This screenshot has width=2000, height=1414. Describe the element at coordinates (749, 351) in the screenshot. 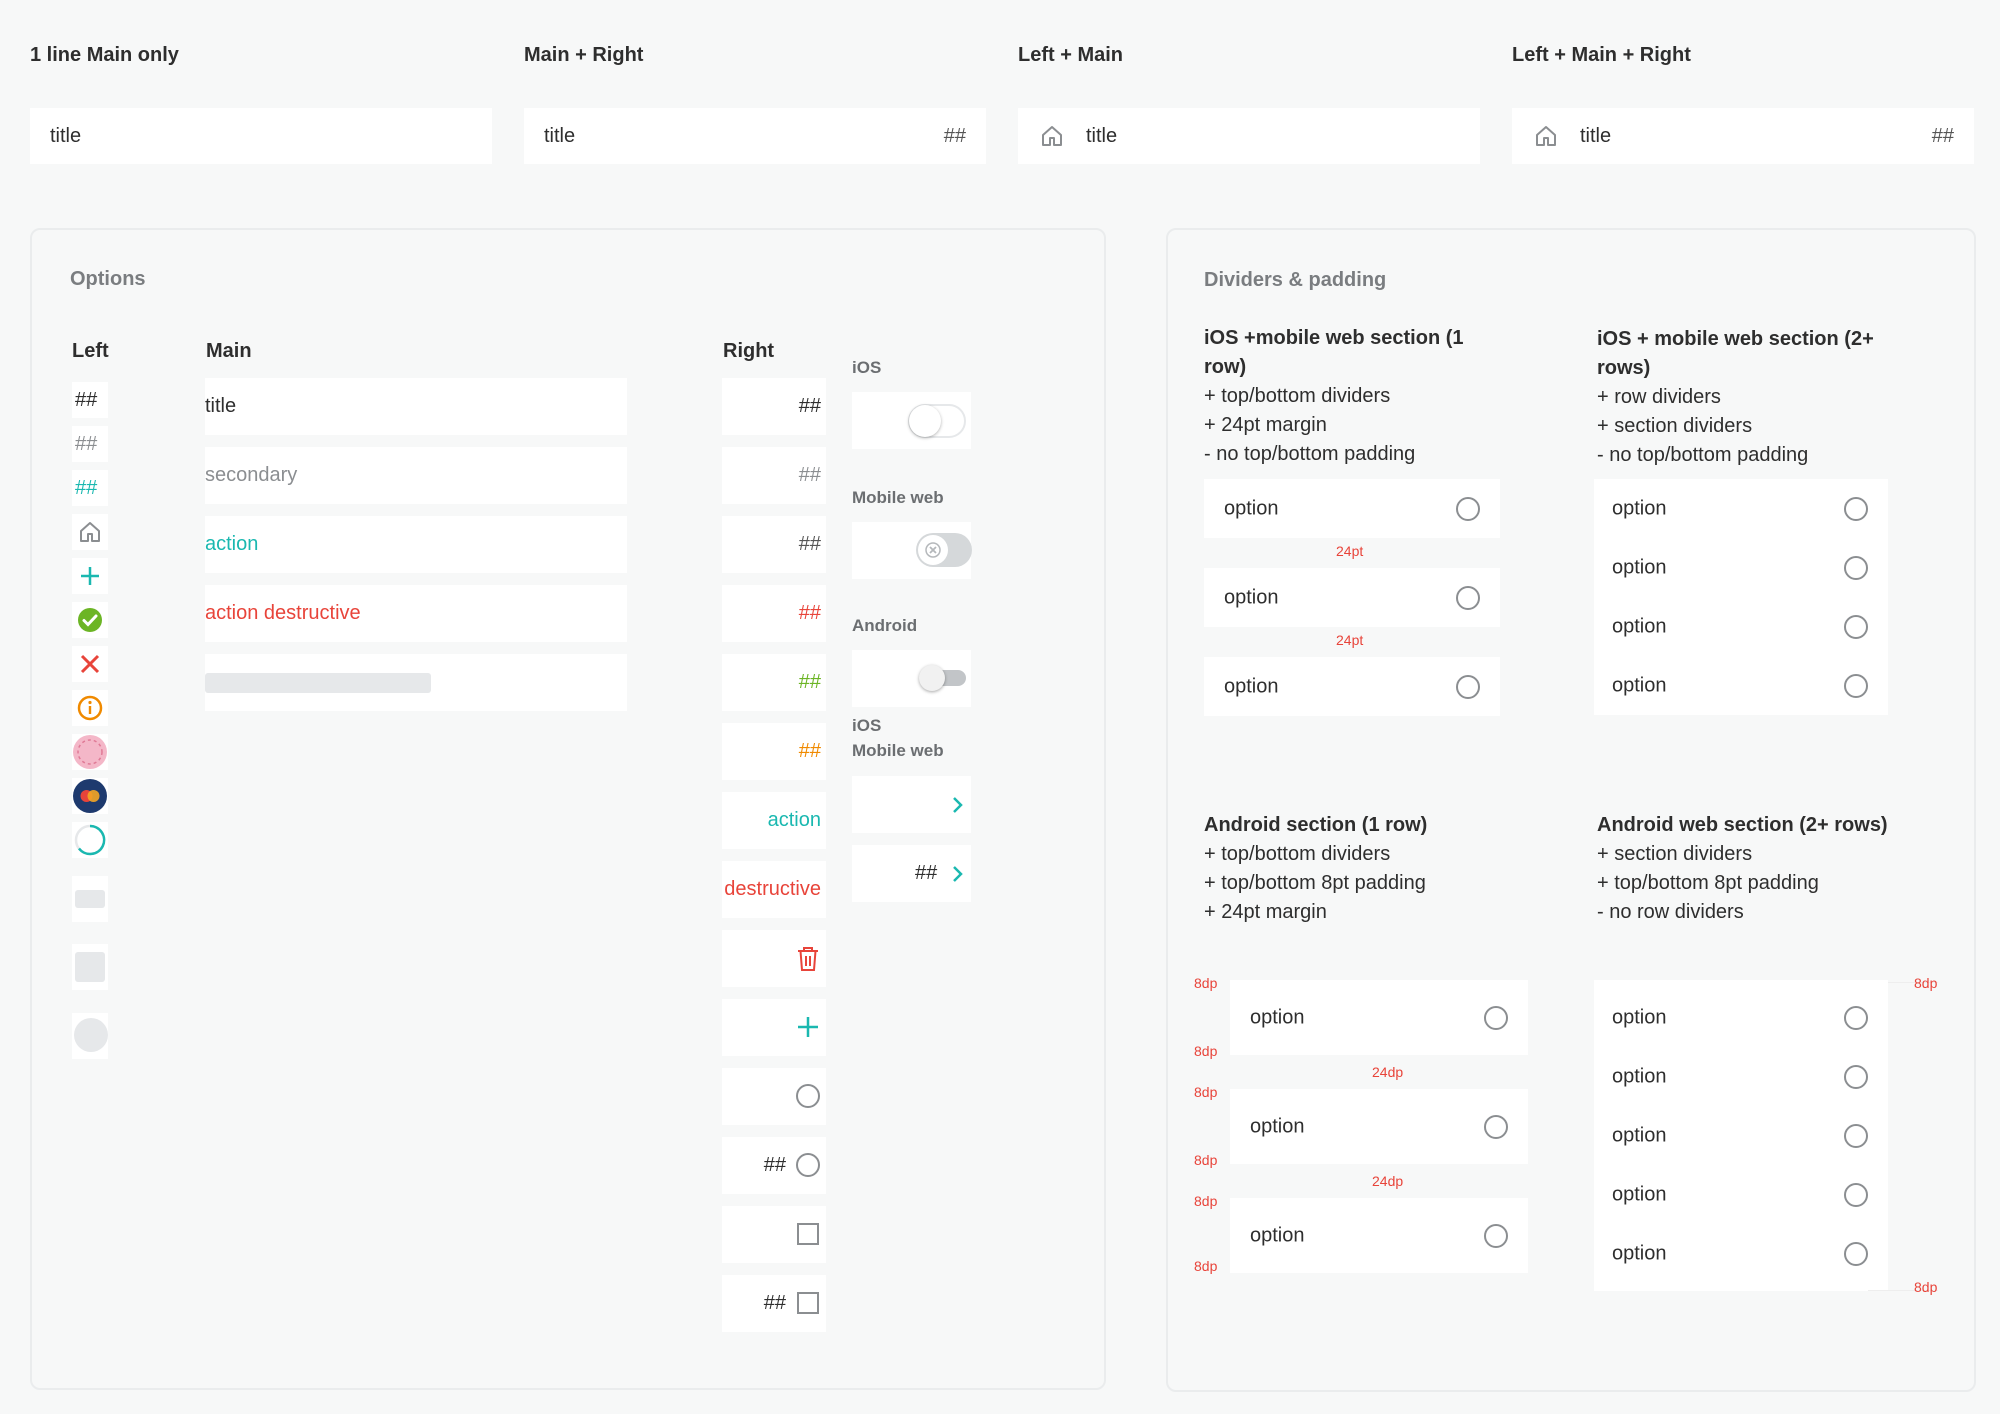

I see `right-column-heading: Right` at that location.